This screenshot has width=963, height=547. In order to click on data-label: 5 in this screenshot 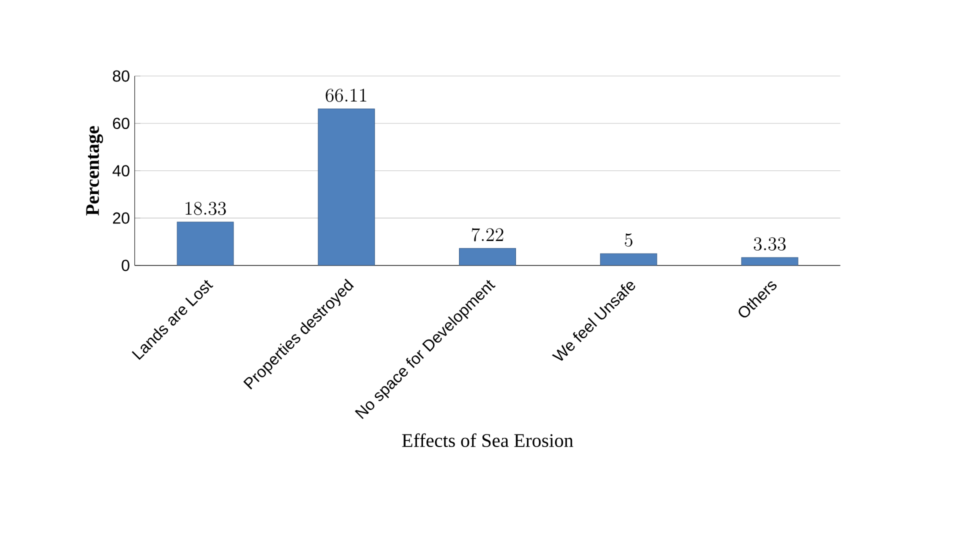, I will do `click(628, 240)`.